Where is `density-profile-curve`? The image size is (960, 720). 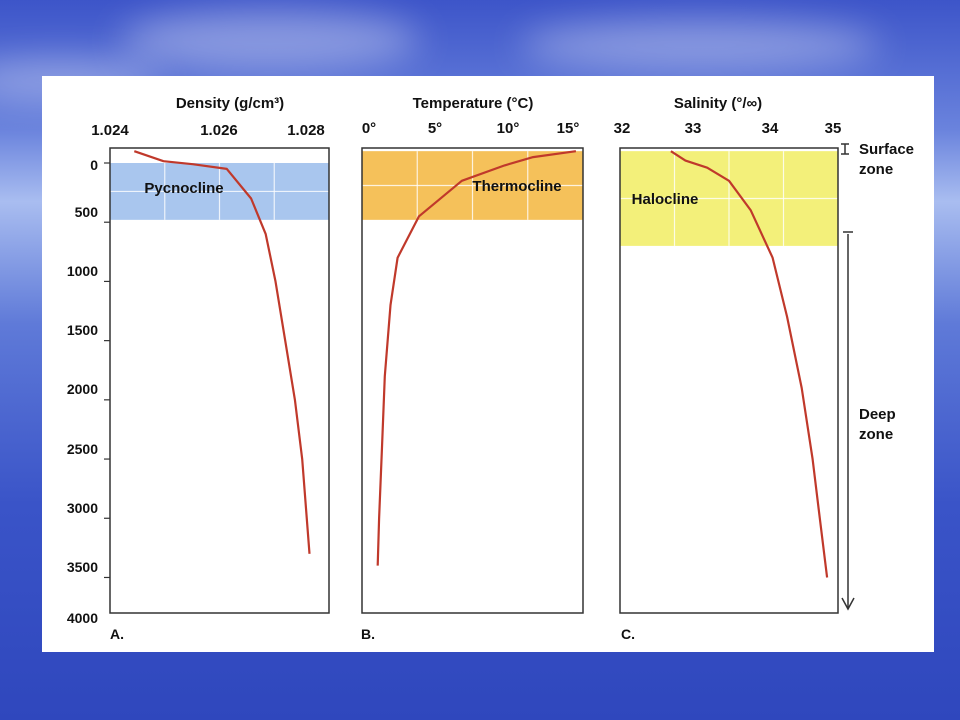
density-profile-curve is located at coordinates (222, 352).